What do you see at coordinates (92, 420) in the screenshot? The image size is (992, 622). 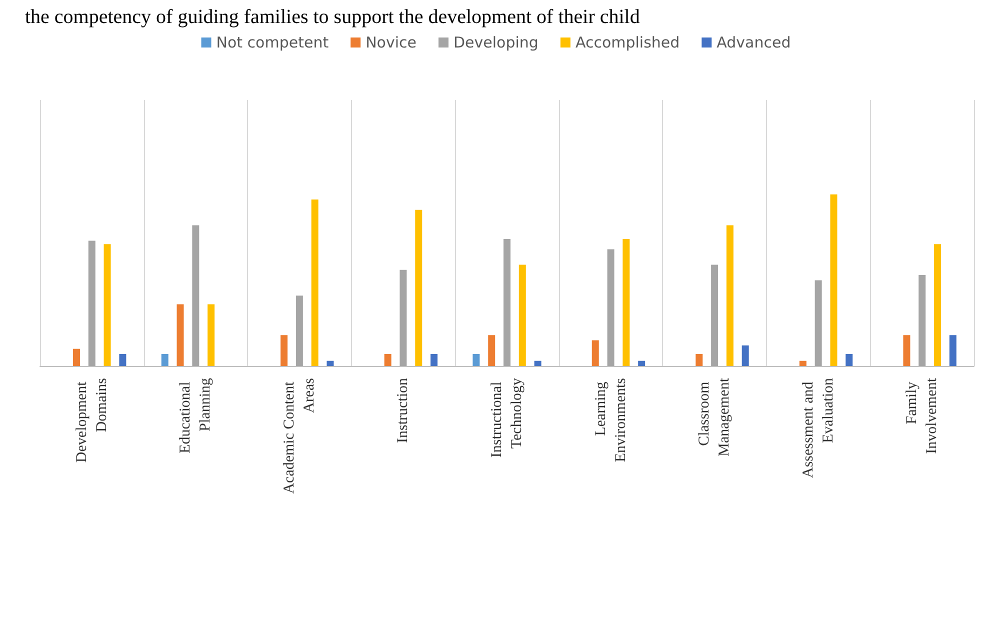 I see `x-tick-label: Development Domains` at bounding box center [92, 420].